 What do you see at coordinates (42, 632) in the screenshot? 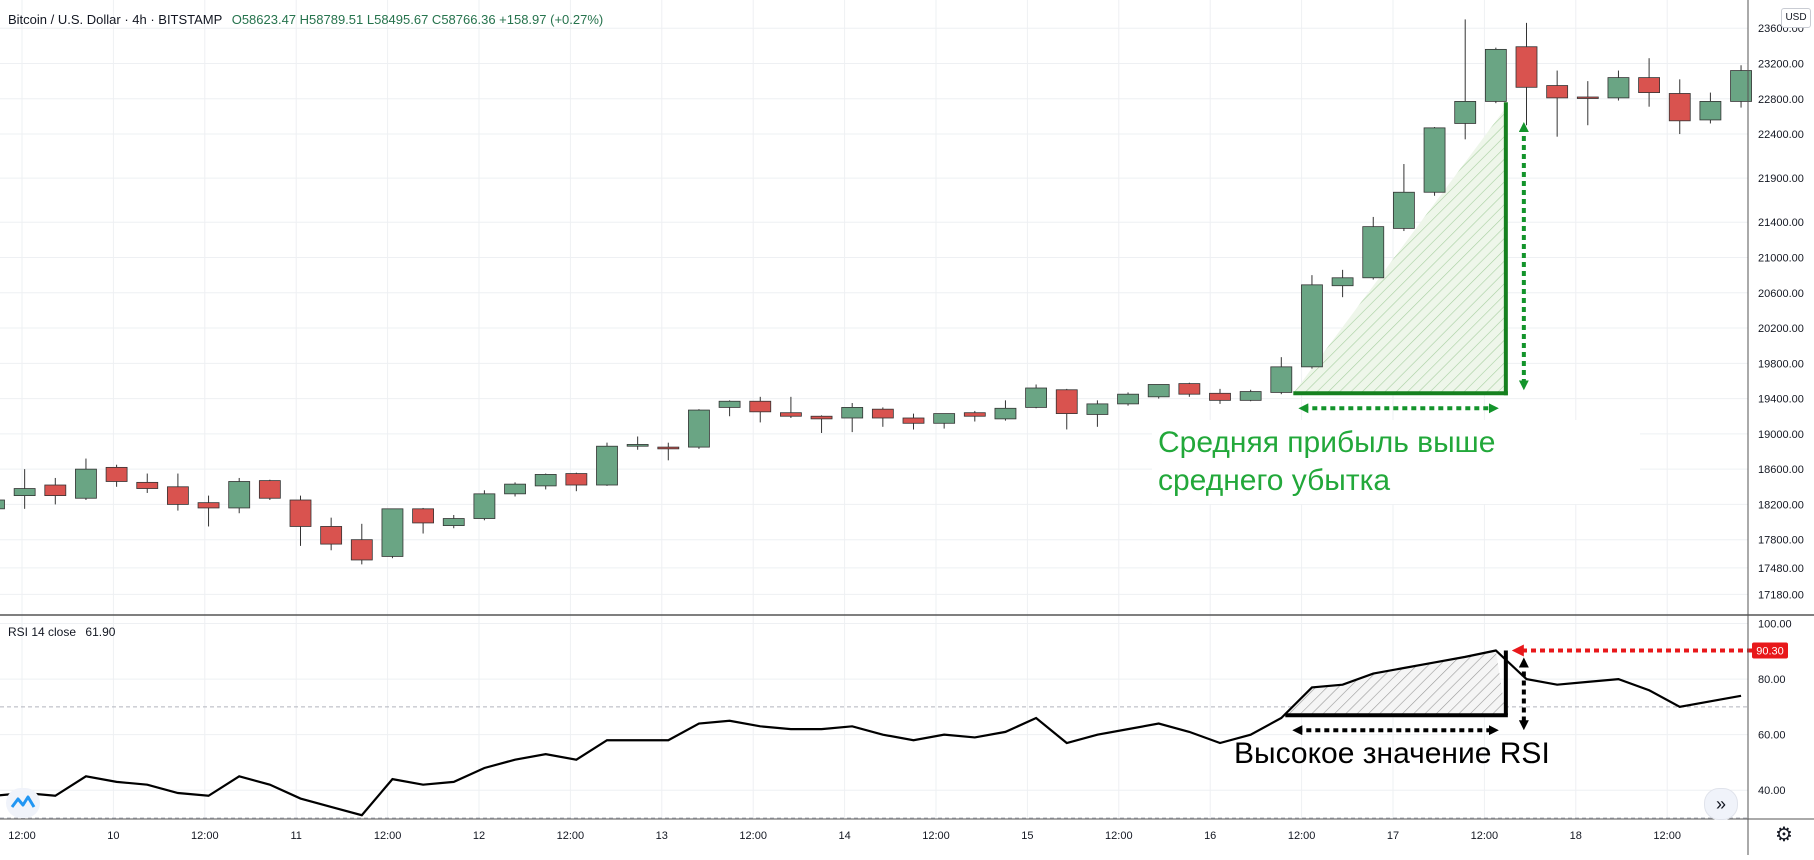
I see `rsi-label: RSI 14 close` at bounding box center [42, 632].